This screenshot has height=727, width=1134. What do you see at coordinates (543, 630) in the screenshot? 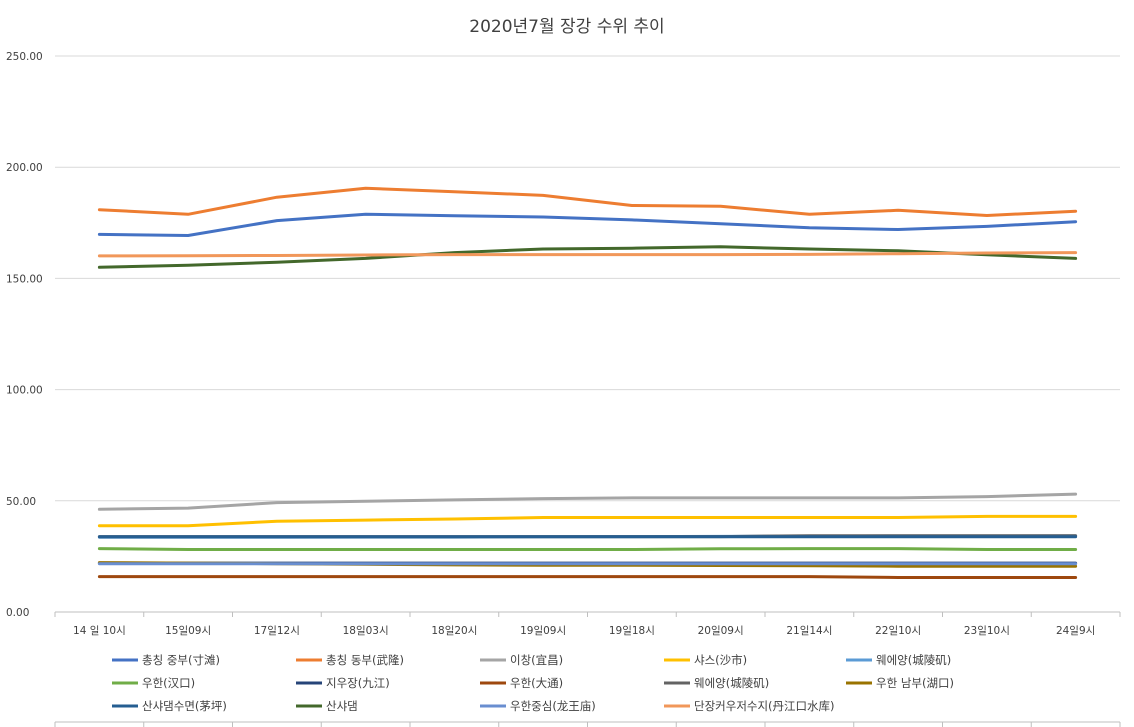
I see `x-tick-label: 19일09시` at bounding box center [543, 630].